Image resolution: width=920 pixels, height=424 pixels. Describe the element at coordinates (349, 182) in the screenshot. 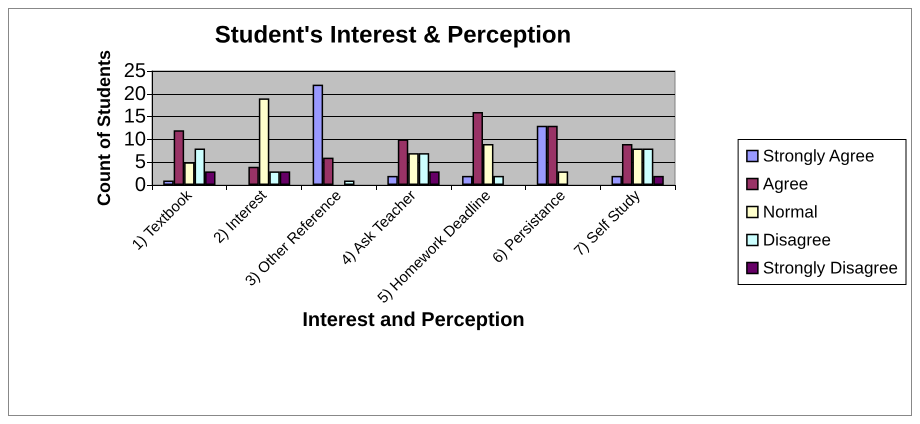

I see `bar` at that location.